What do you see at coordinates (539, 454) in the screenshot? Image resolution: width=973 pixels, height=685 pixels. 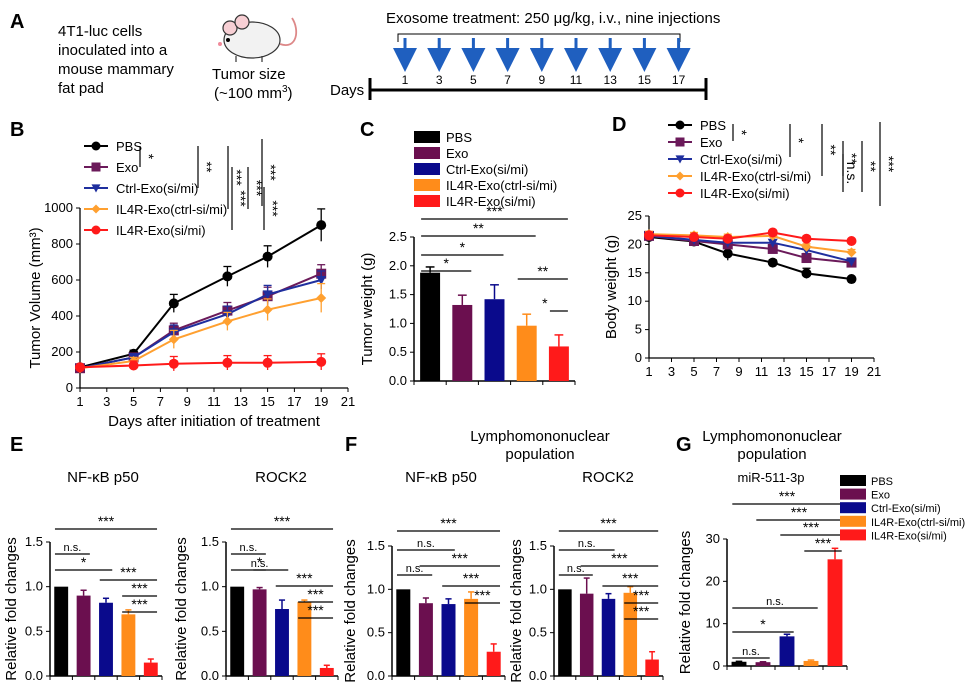 I see `panel-f-header-2: population` at bounding box center [539, 454].